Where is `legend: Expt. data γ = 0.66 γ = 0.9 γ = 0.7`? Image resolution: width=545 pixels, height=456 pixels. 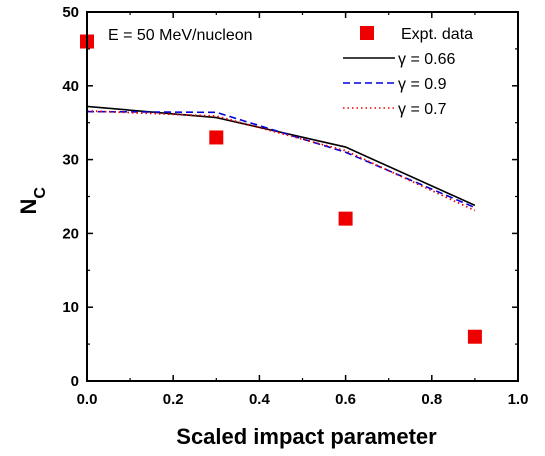
legend: Expt. data γ = 0.66 γ = 0.9 γ = 0.7 is located at coordinates (408, 72).